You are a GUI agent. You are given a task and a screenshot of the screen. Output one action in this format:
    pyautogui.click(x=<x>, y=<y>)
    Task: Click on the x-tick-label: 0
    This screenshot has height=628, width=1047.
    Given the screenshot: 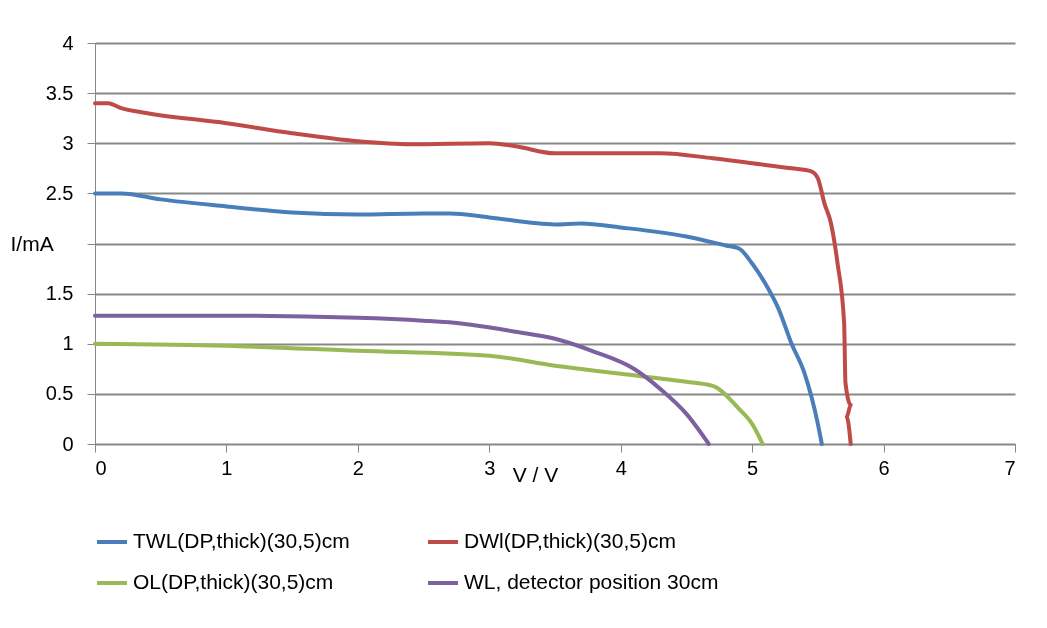 What is the action you would take?
    pyautogui.click(x=101, y=467)
    